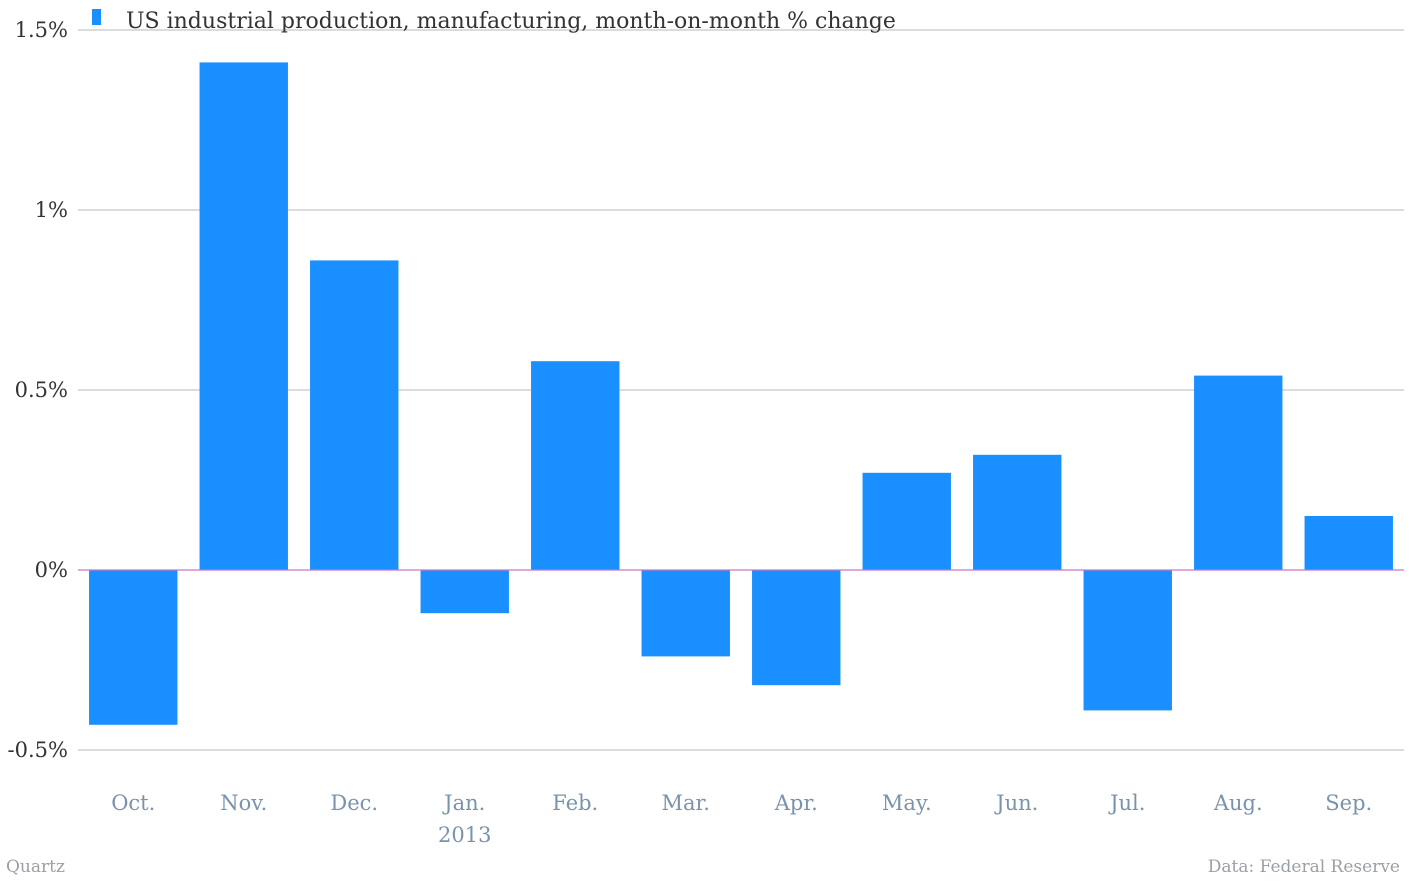  What do you see at coordinates (51, 210) in the screenshot?
I see `y-tick-label: 1%` at bounding box center [51, 210].